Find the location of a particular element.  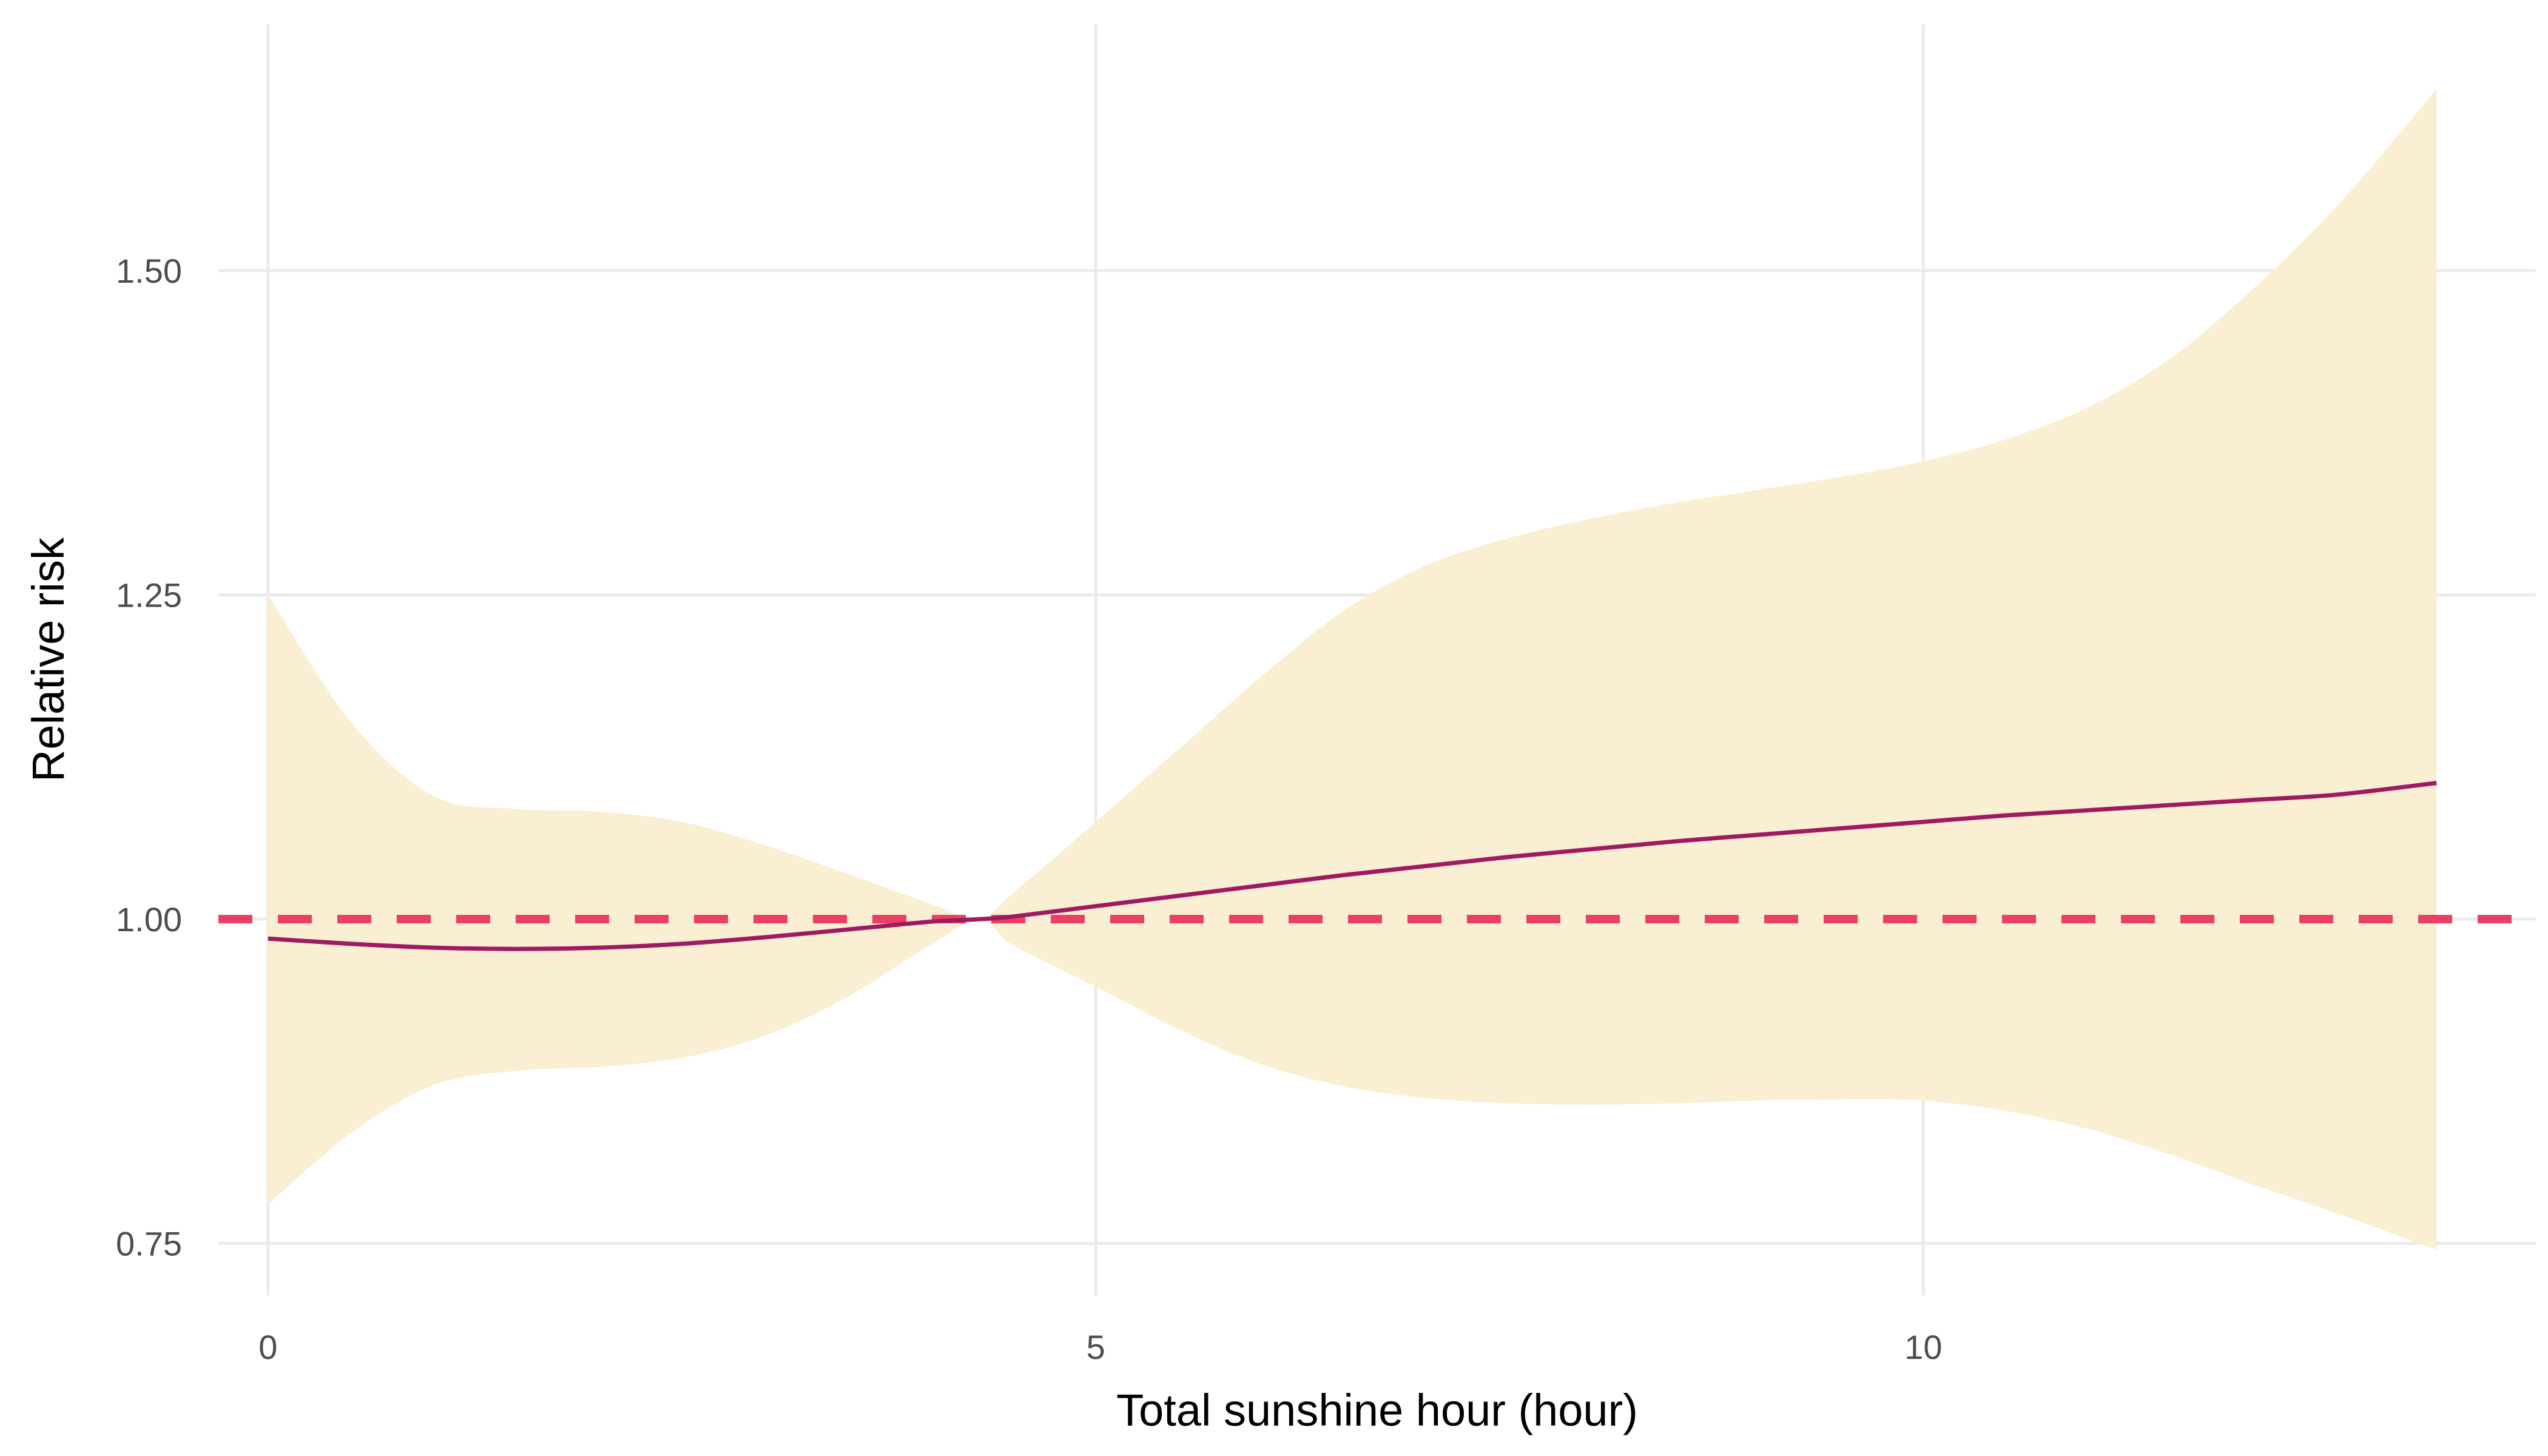

y-tick-label: 1.50 is located at coordinates (149, 271).